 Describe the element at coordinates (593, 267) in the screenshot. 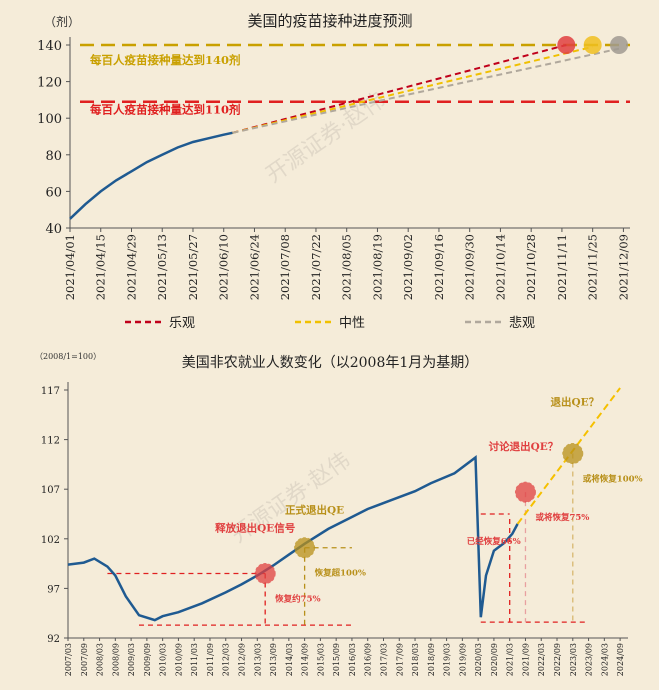

I see `x-tick-label: 2021/11/25` at that location.